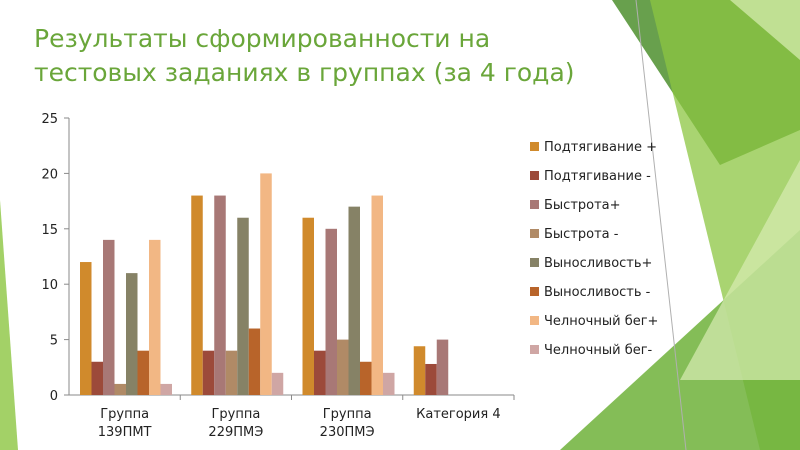 The image size is (800, 450). I want to click on legend-label: Быстрота -, so click(581, 234).